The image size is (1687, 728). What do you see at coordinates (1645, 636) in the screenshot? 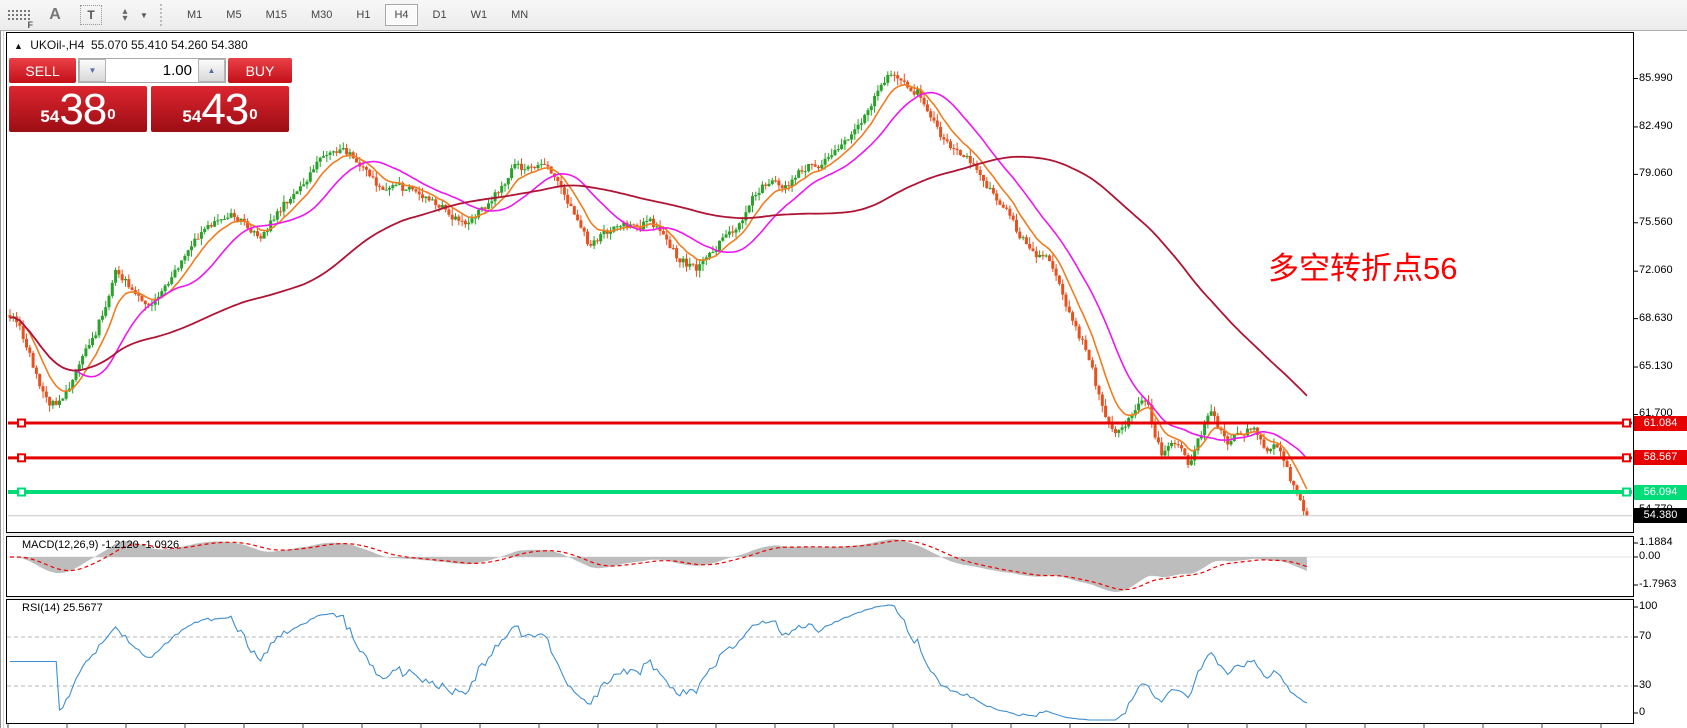
I see `rsi-axis-tick: 70` at bounding box center [1645, 636].